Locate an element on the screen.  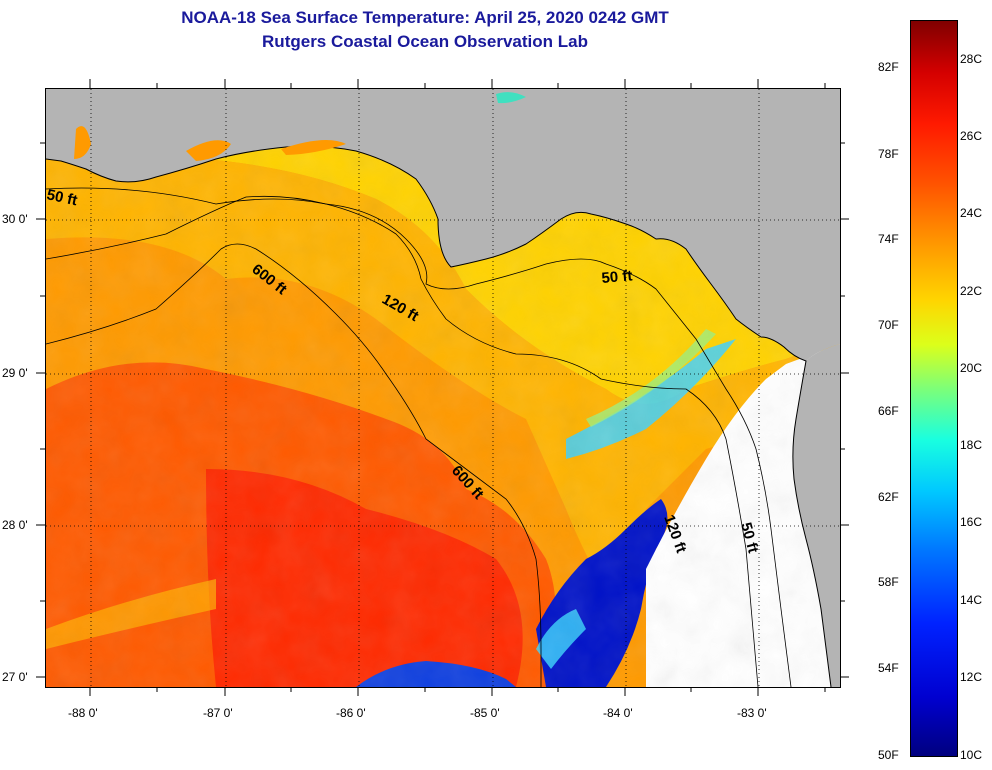
cloud-mask is located at coordinates (743, 515).